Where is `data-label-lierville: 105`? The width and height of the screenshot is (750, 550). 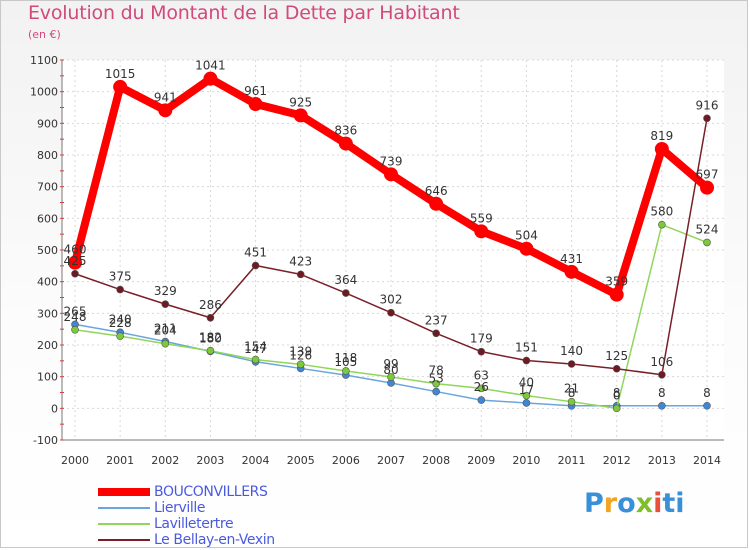
data-label-lierville: 105 is located at coordinates (345, 362).